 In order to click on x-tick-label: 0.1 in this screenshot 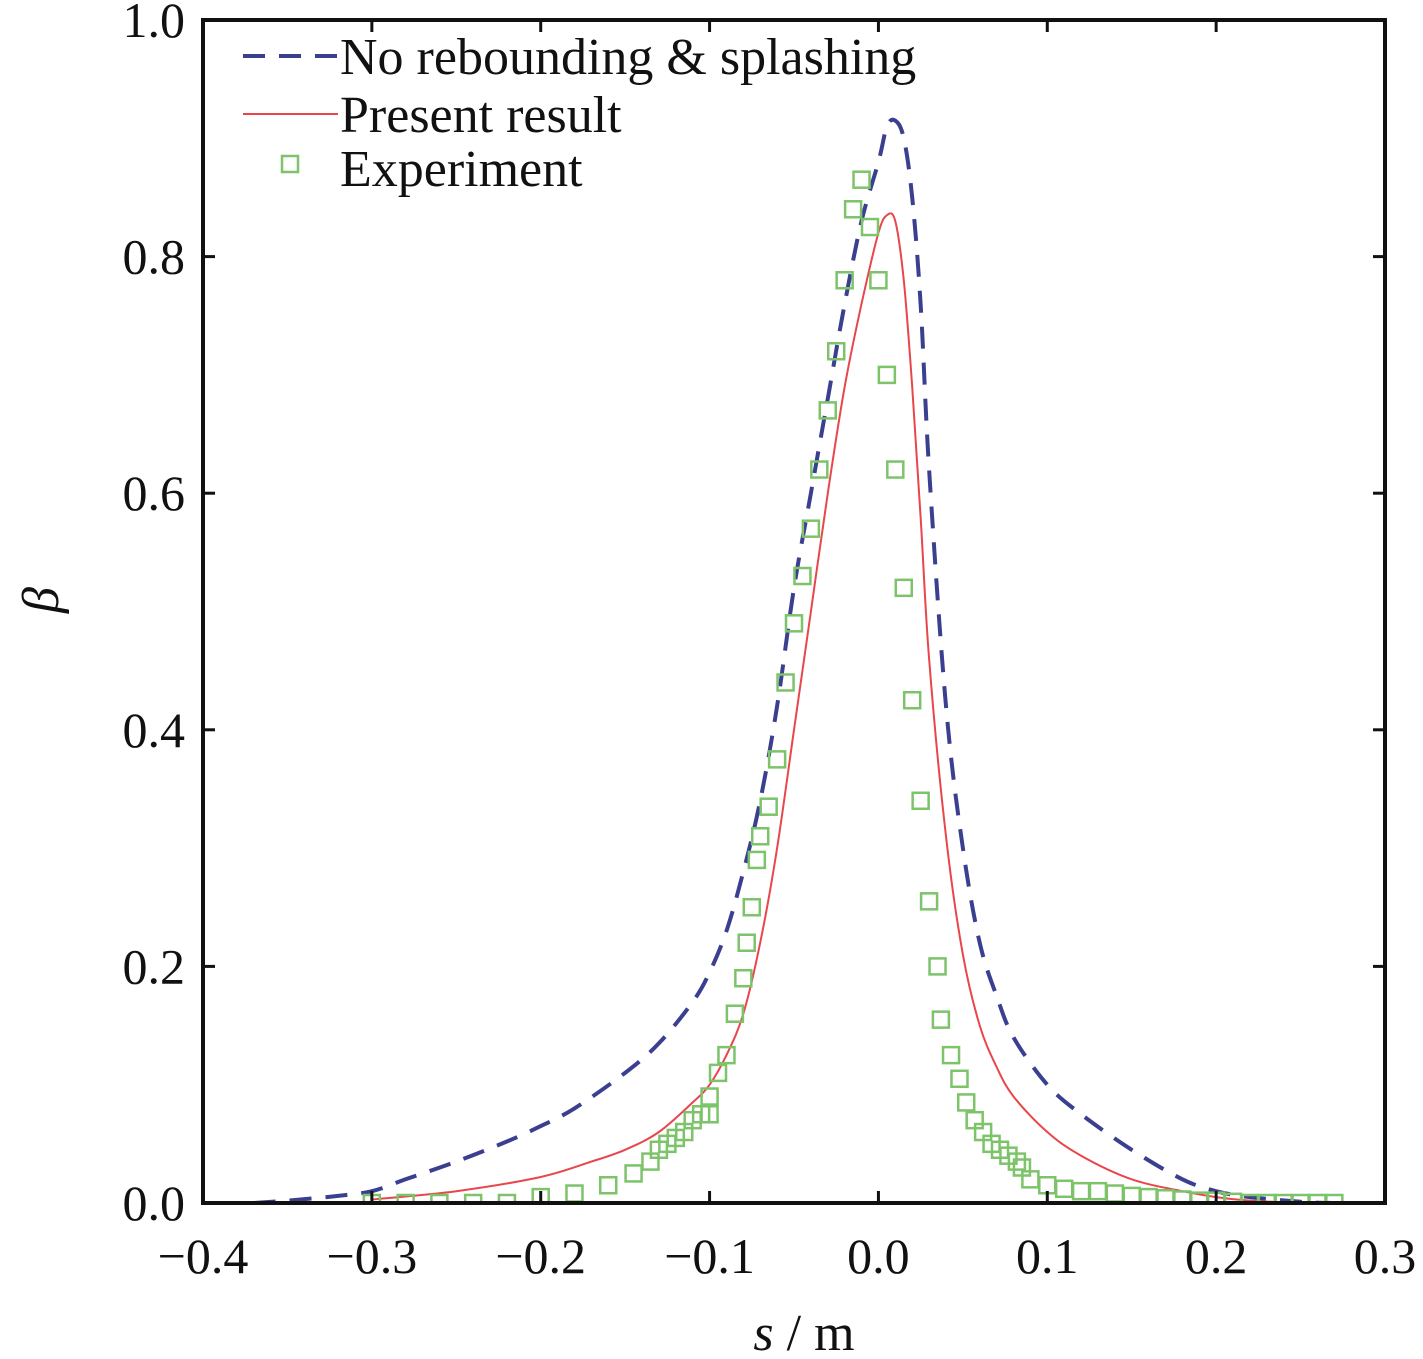, I will do `click(1047, 1256)`.